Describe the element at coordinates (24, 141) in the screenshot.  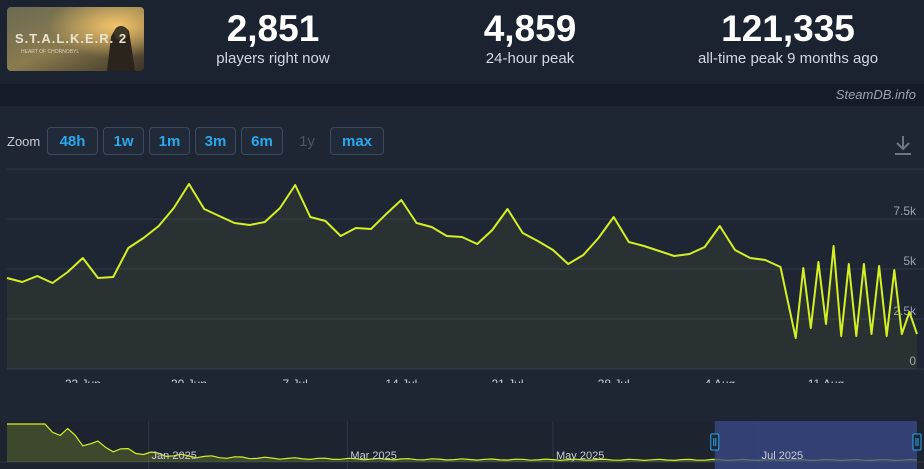
I see `zoom-label: Zoom` at that location.